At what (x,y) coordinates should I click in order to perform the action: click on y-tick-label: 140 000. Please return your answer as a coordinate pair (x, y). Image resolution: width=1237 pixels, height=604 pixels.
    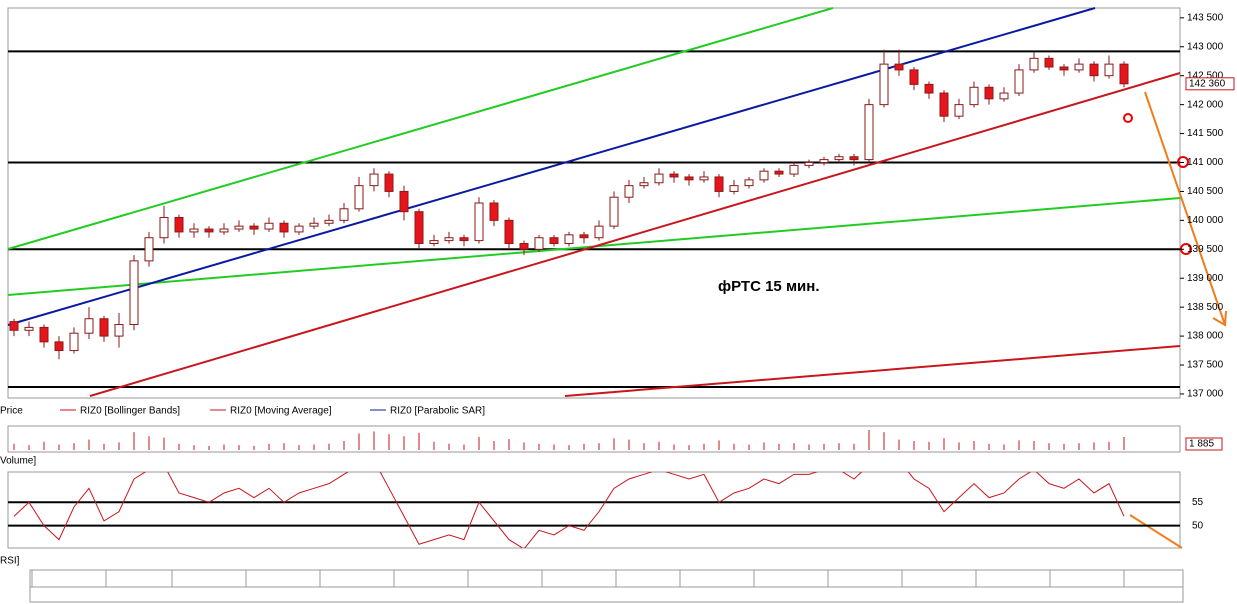
    Looking at the image, I should click on (1205, 220).